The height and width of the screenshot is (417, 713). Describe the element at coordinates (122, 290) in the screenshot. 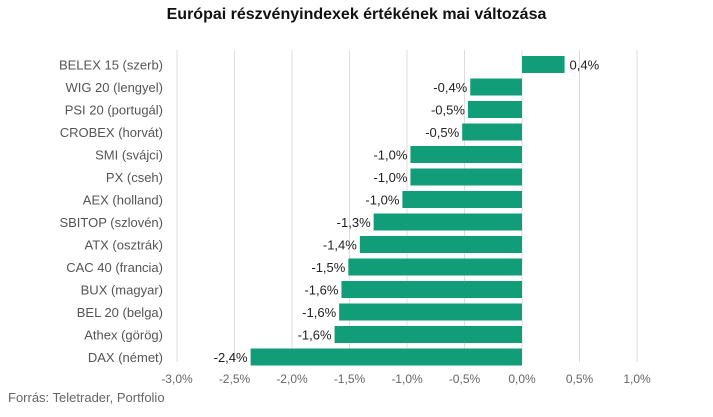

I see `category-label: BUX (magyar)` at that location.